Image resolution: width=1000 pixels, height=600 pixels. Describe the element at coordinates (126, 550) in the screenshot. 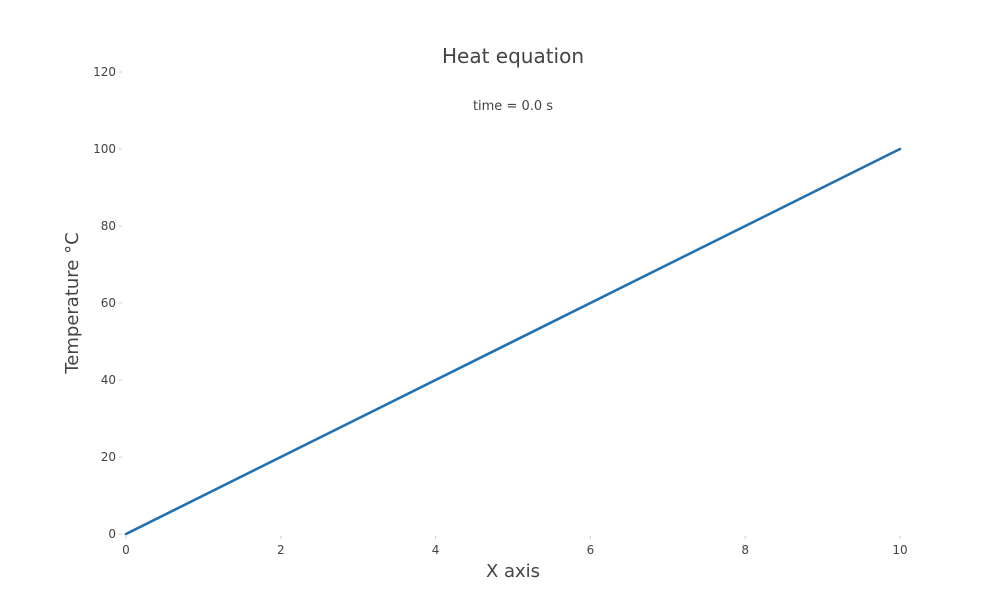

I see `x-tick-label: 0` at that location.